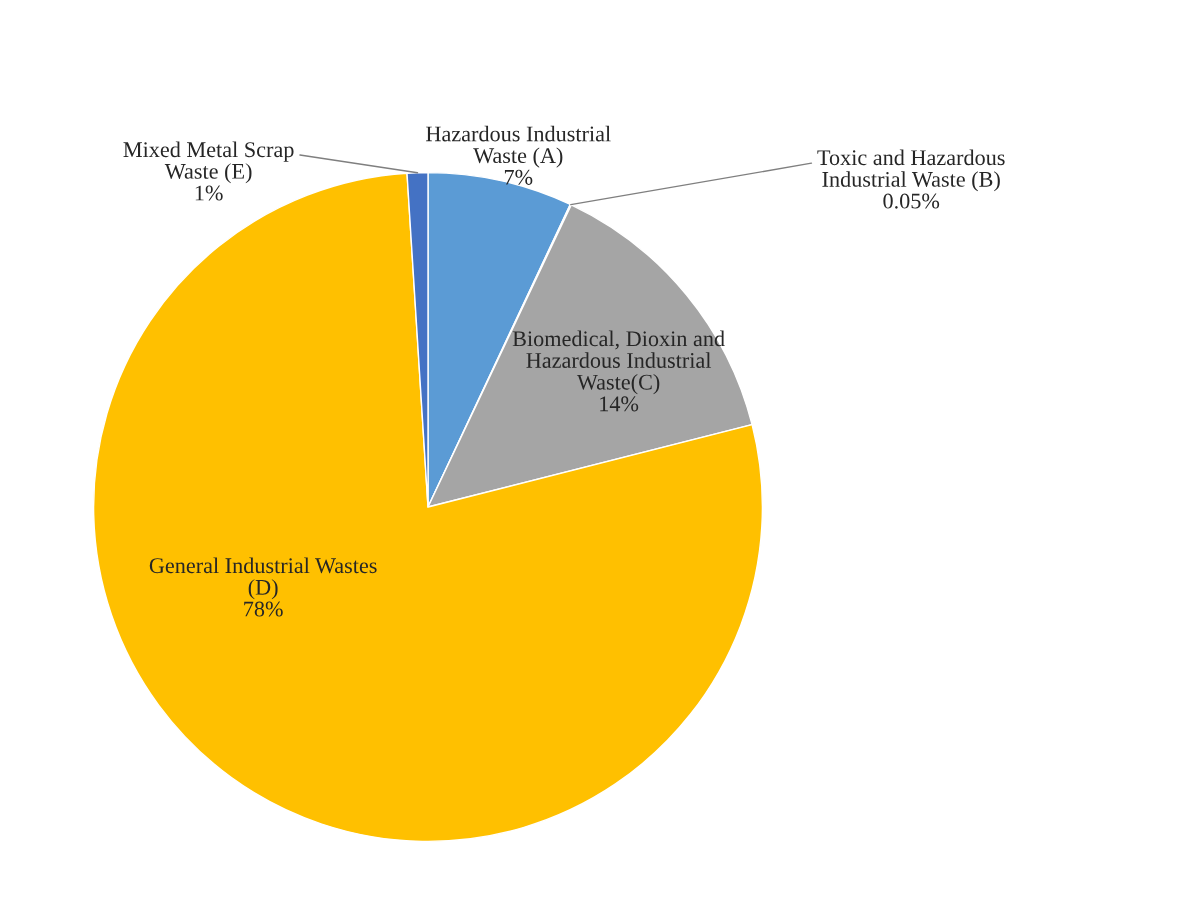 The width and height of the screenshot is (1183, 924). What do you see at coordinates (263, 578) in the screenshot?
I see `slice-label: General Industrial Wastes (D)` at bounding box center [263, 578].